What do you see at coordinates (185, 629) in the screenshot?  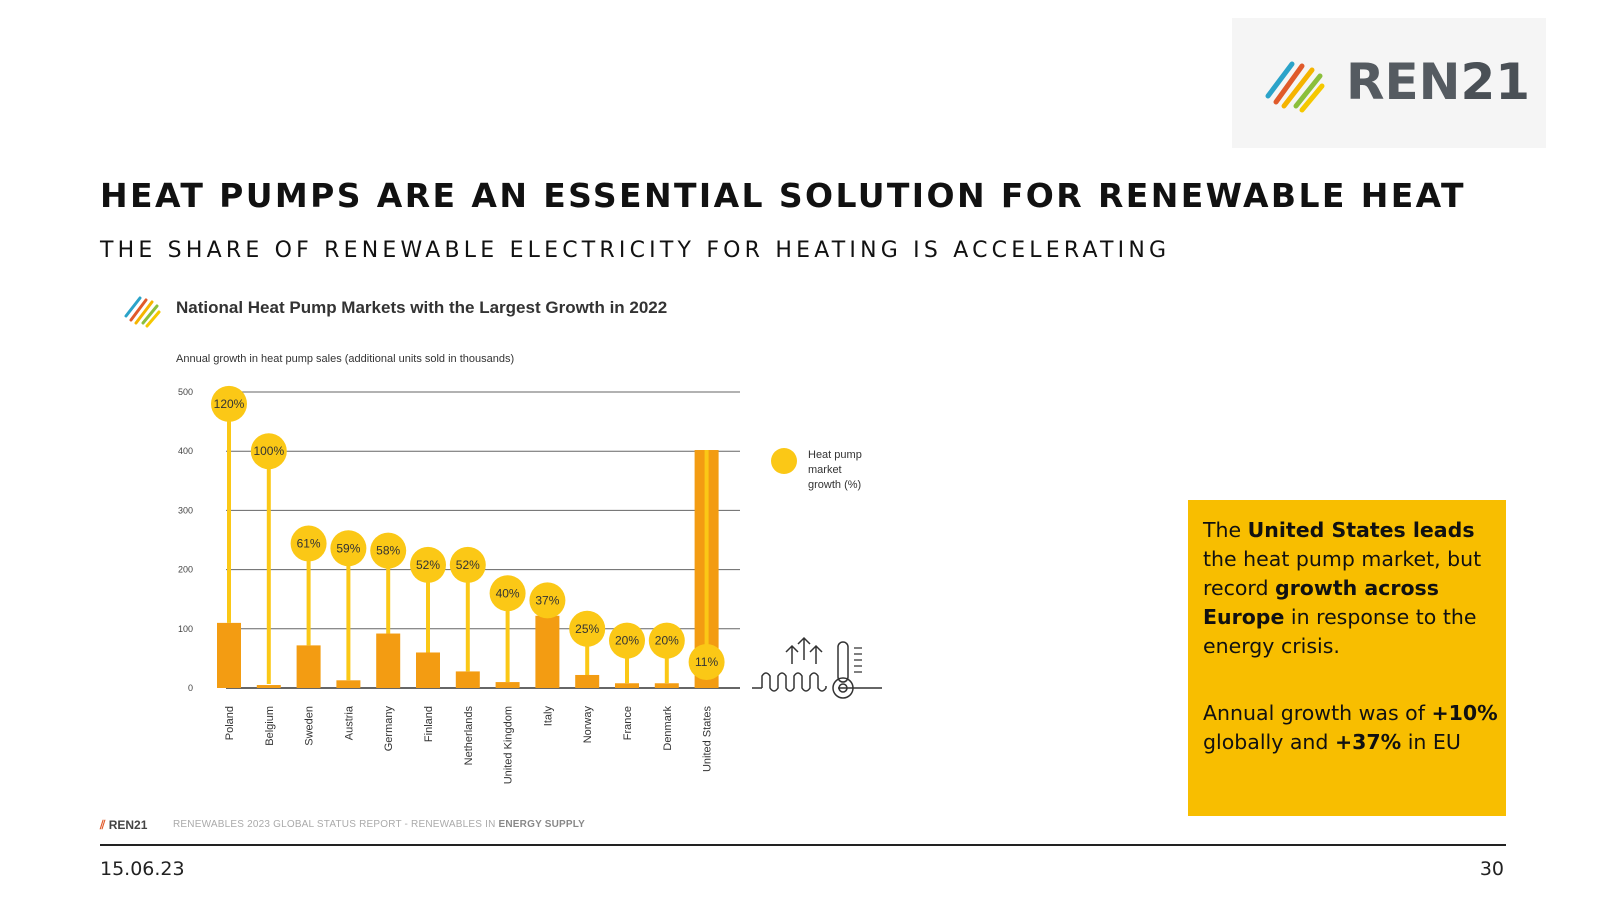 I see `y-tick-label: 100` at bounding box center [185, 629].